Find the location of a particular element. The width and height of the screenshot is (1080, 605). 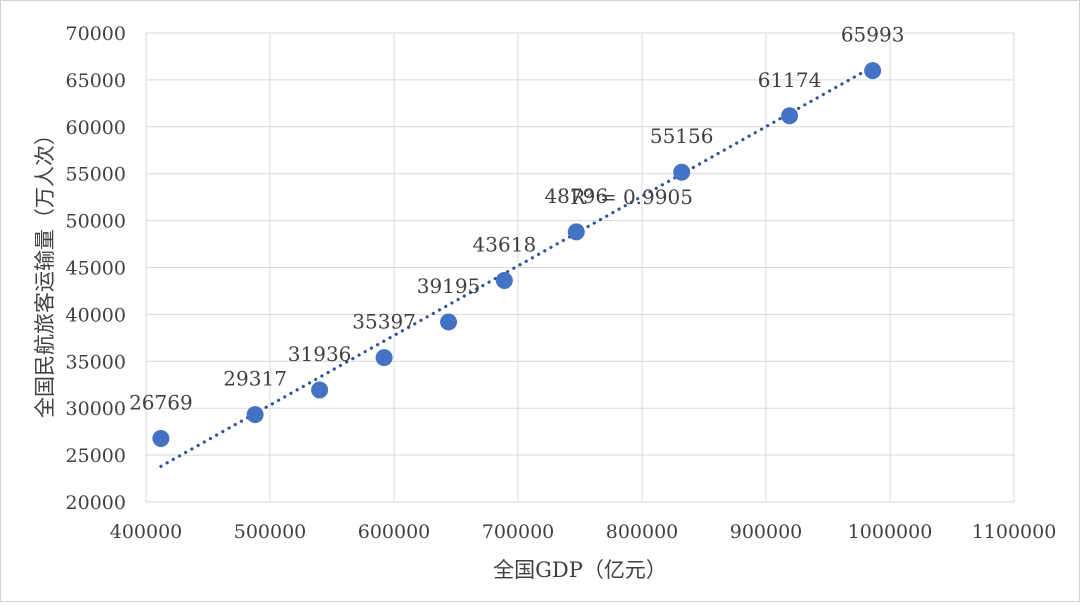

y-tick-label: 45000 is located at coordinates (96, 269).